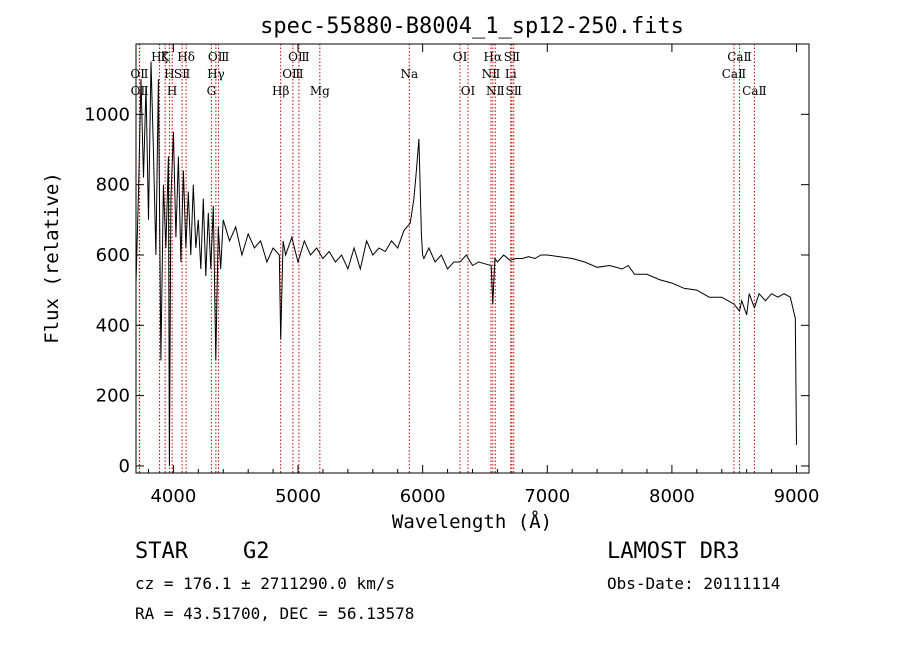 The image size is (900, 649). What do you see at coordinates (298, 496) in the screenshot?
I see `x-tick-label: 5000` at bounding box center [298, 496].